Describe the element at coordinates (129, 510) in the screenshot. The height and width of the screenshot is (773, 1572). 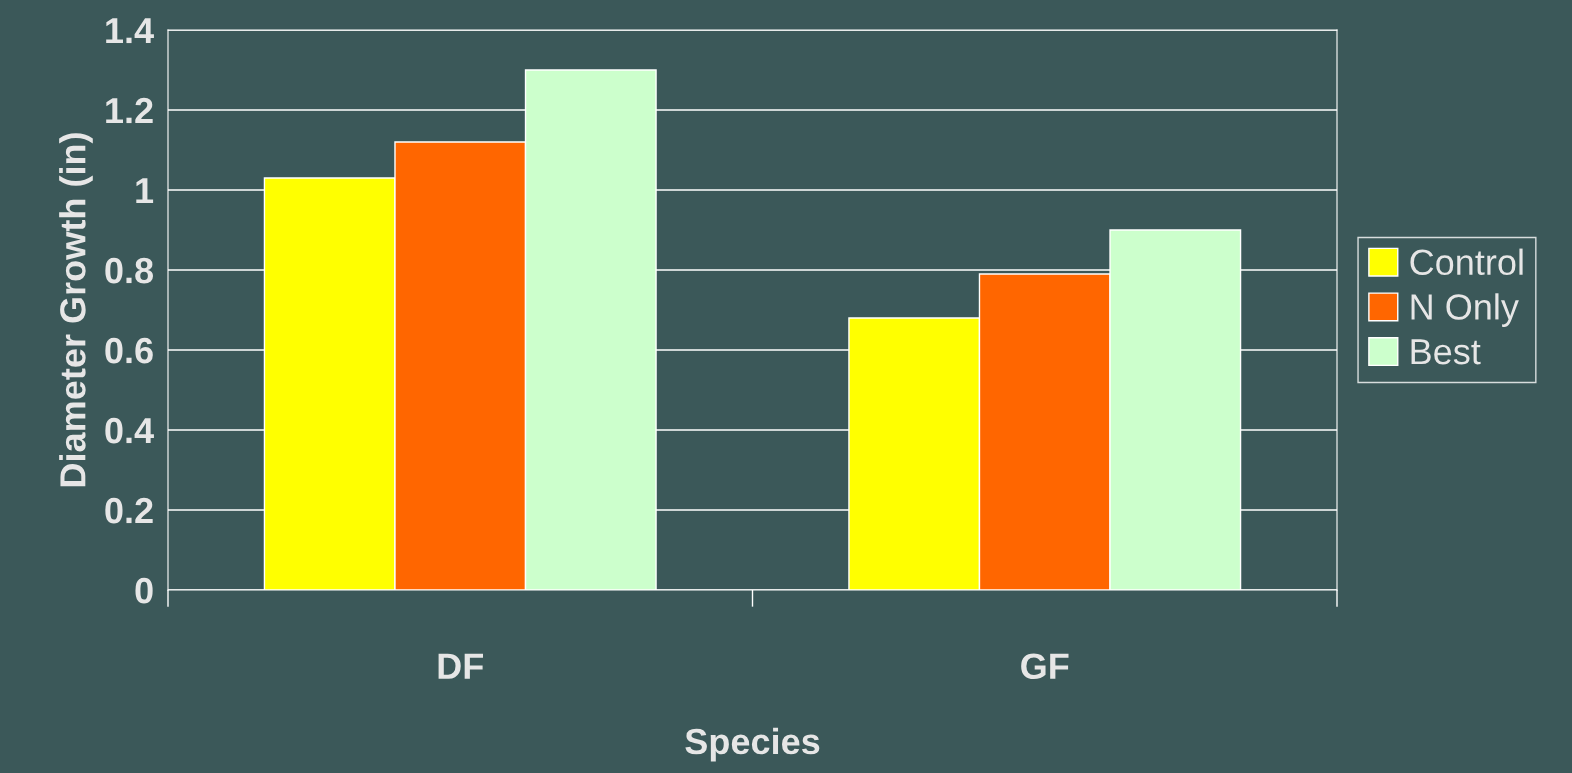
I see `y-tick-label: 0.2` at that location.